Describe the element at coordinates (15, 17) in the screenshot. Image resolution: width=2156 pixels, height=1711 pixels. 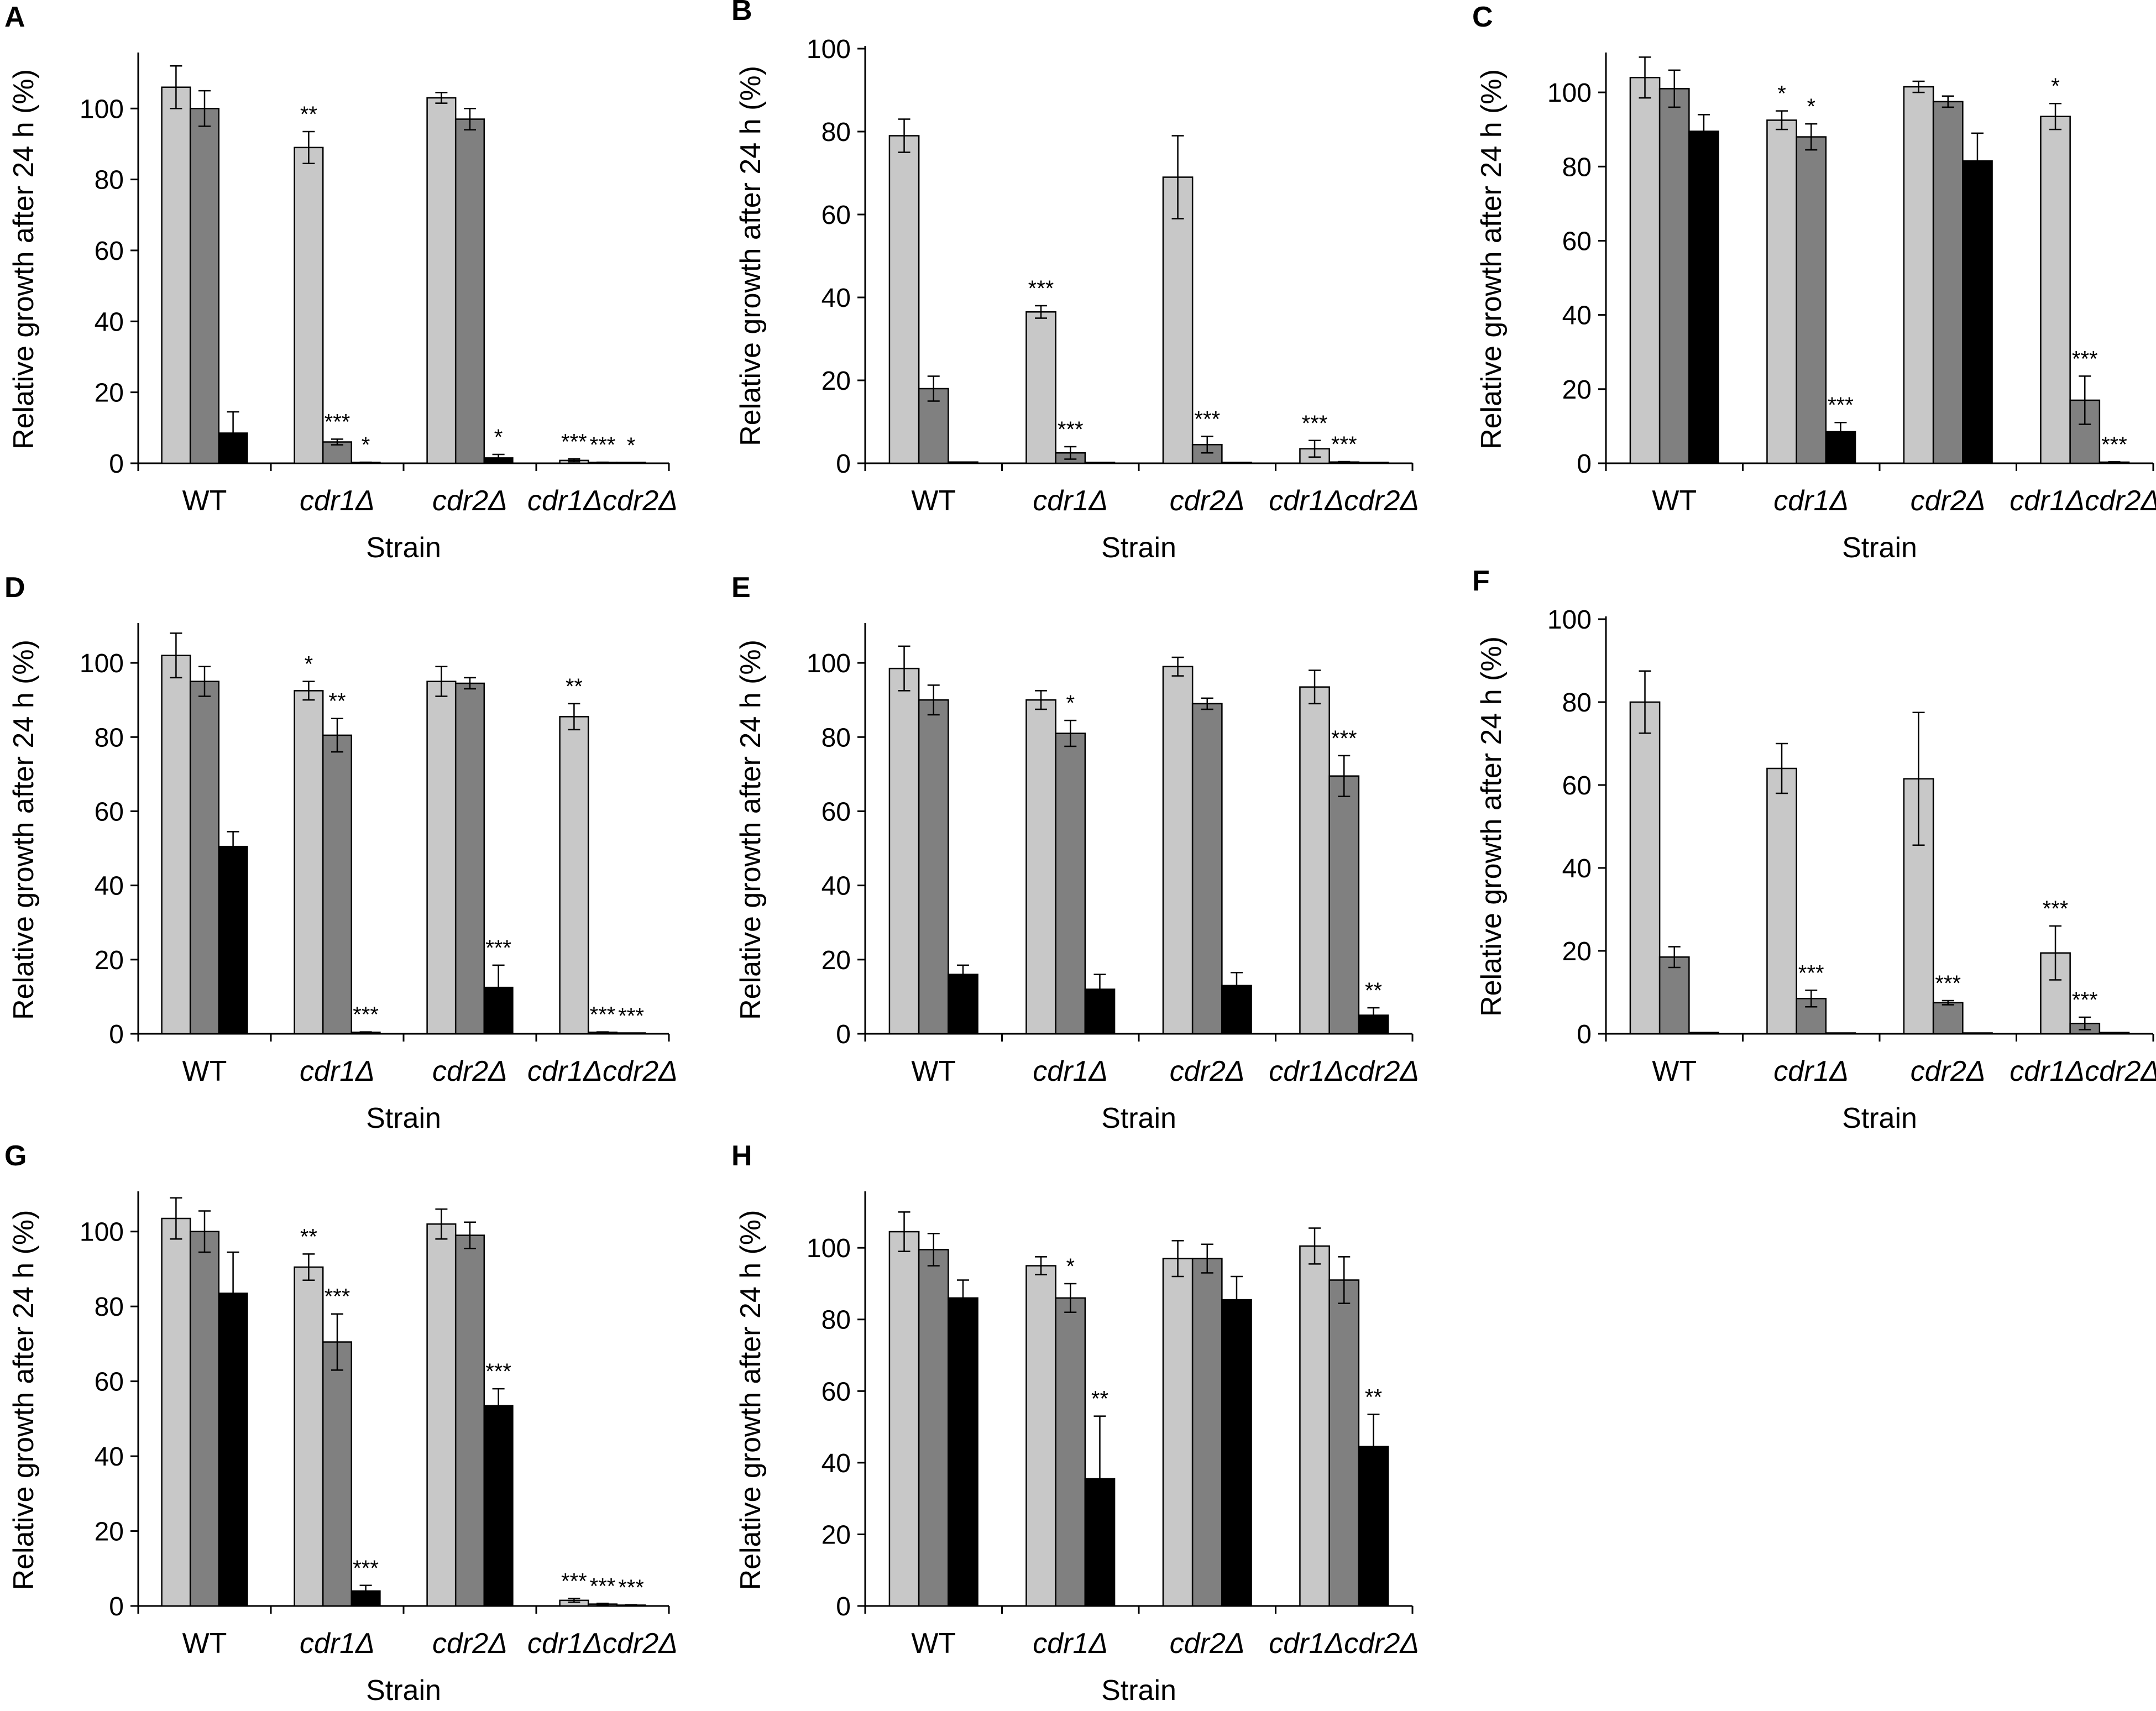
I see `panel-letter: A` at that location.